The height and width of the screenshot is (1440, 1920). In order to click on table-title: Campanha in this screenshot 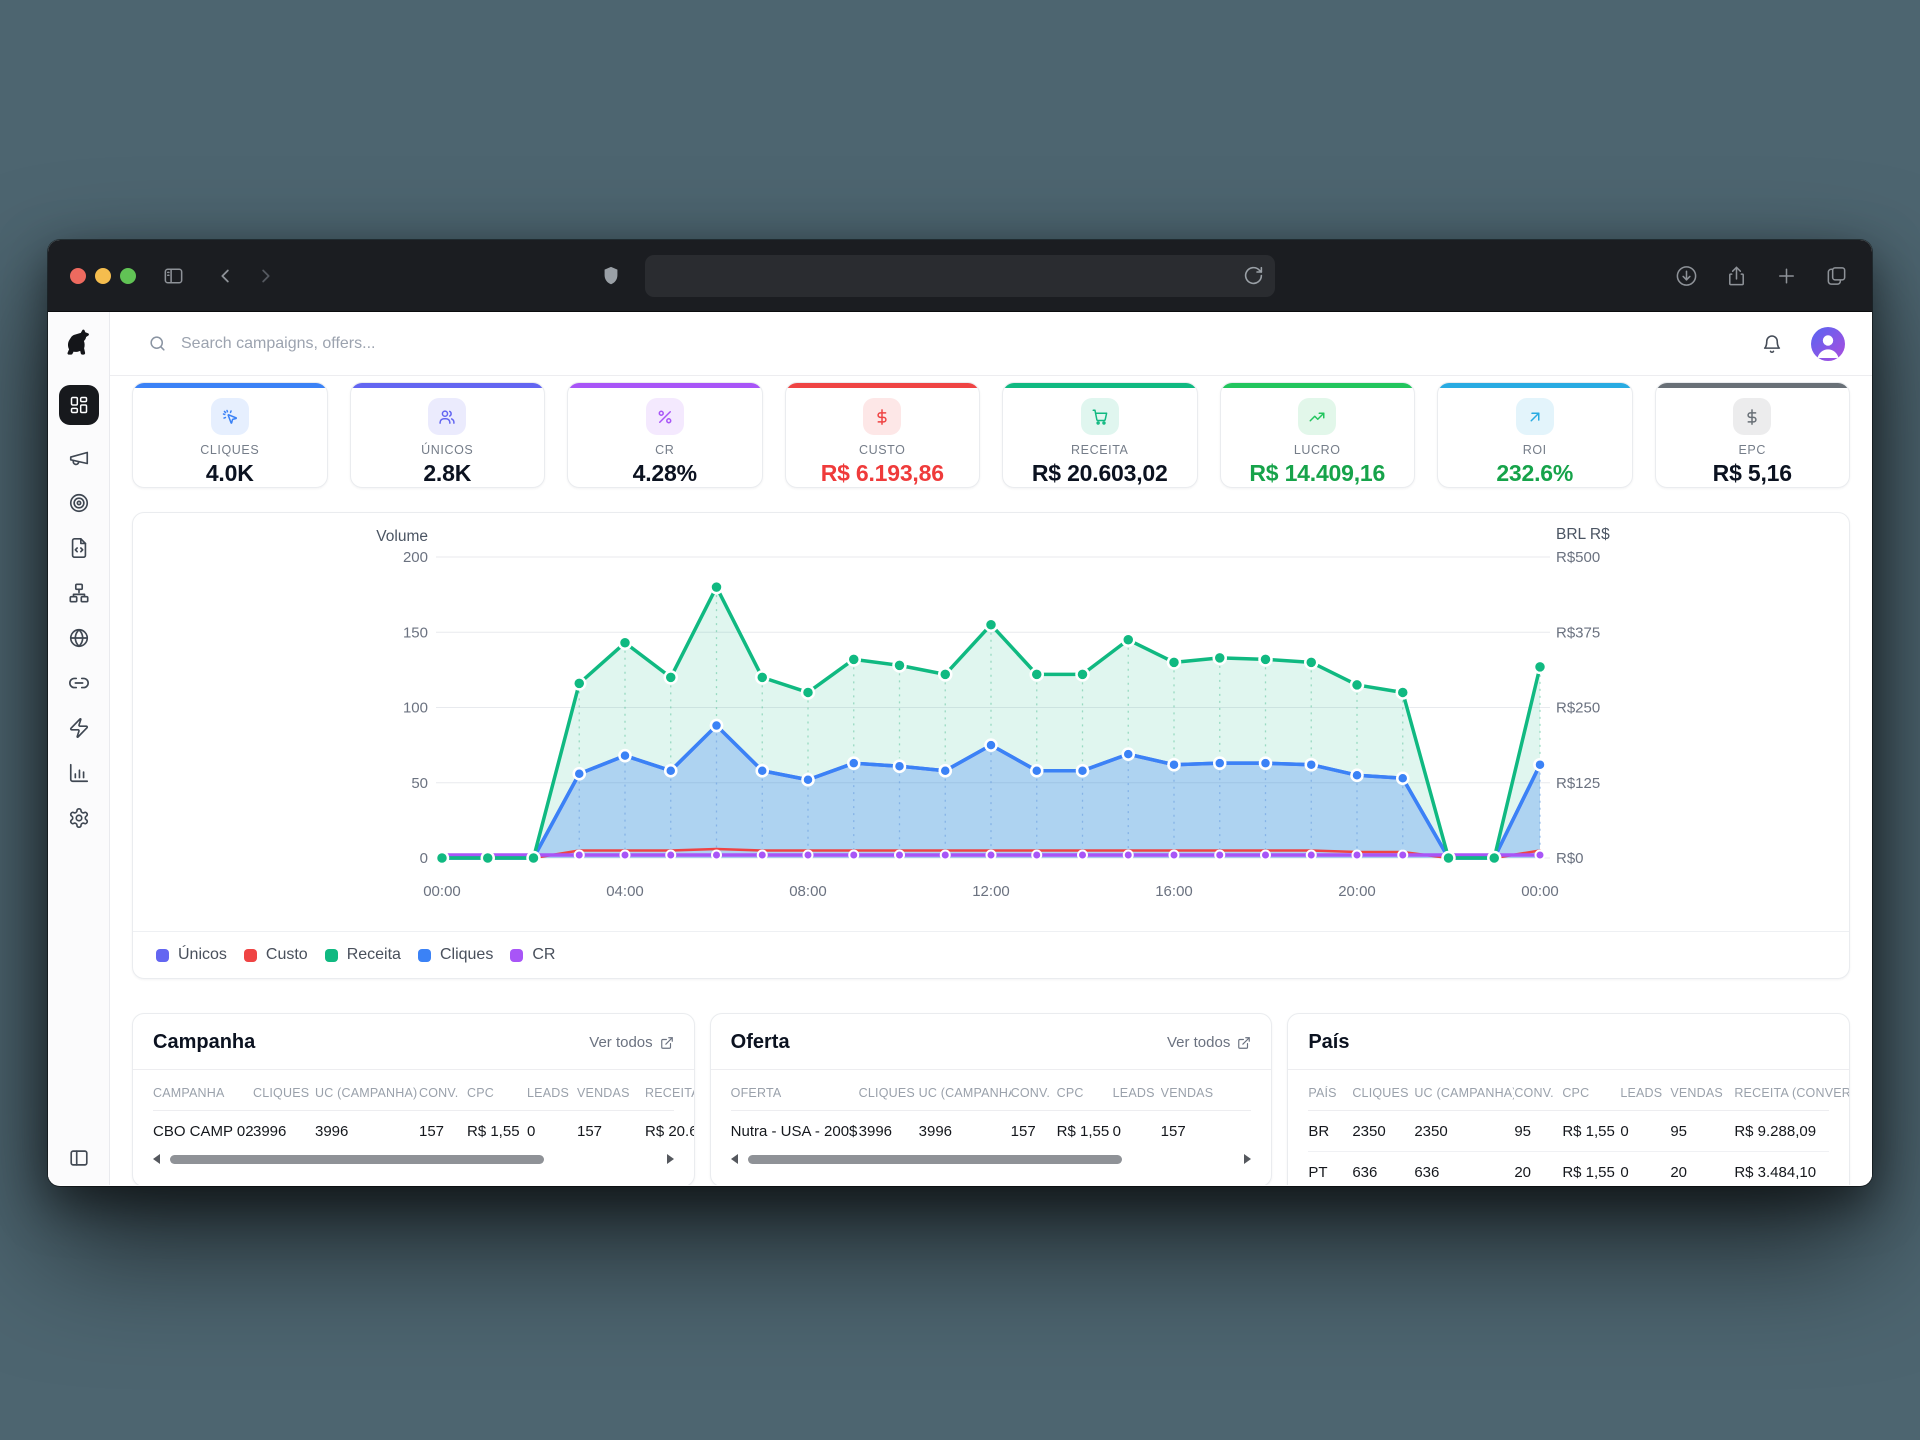, I will do `click(204, 1042)`.